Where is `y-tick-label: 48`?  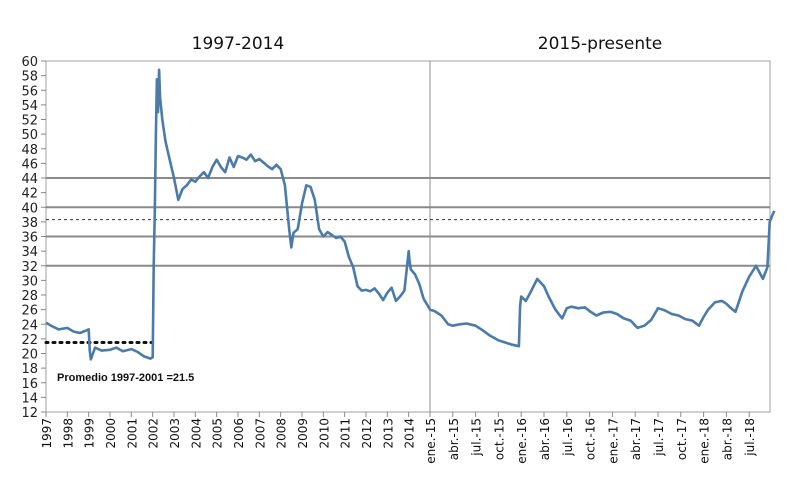
y-tick-label: 48 is located at coordinates (29, 150).